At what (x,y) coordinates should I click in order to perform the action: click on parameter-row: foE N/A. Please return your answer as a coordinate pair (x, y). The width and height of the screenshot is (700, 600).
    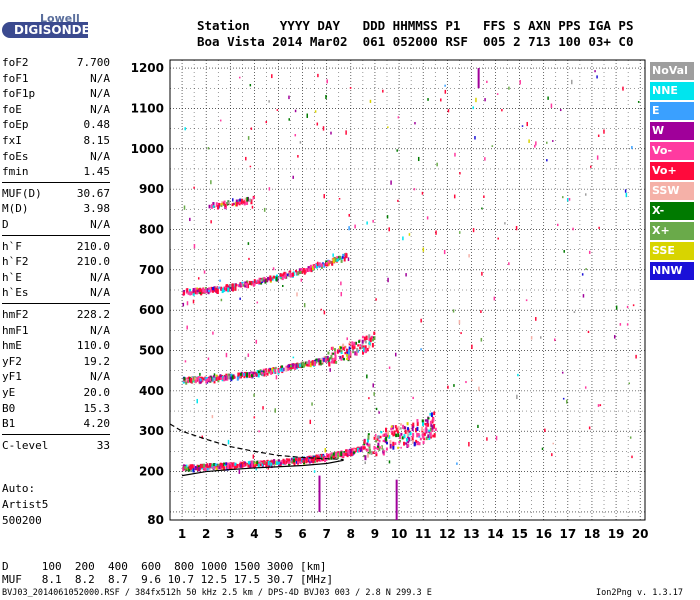
    Looking at the image, I should click on (56, 110).